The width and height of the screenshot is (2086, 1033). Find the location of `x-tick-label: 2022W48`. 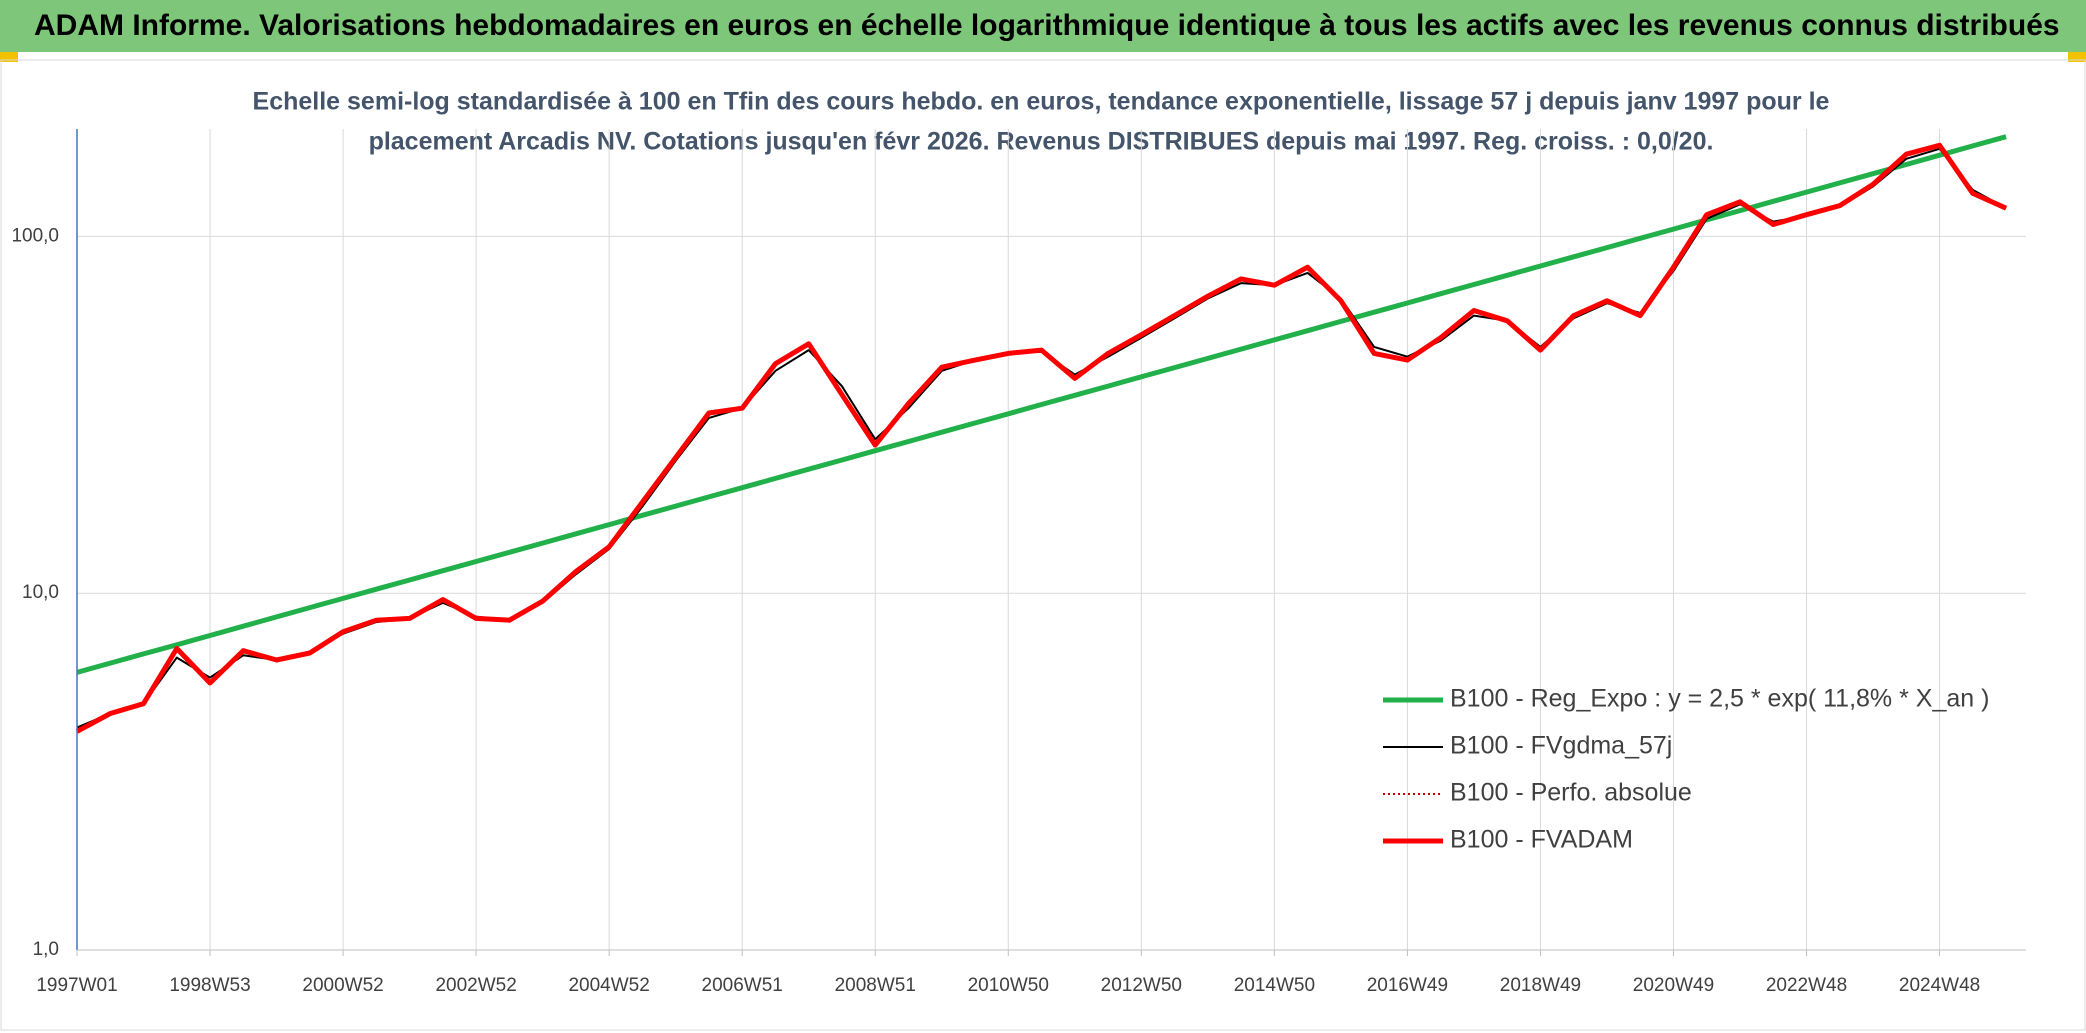

x-tick-label: 2022W48 is located at coordinates (1806, 985).